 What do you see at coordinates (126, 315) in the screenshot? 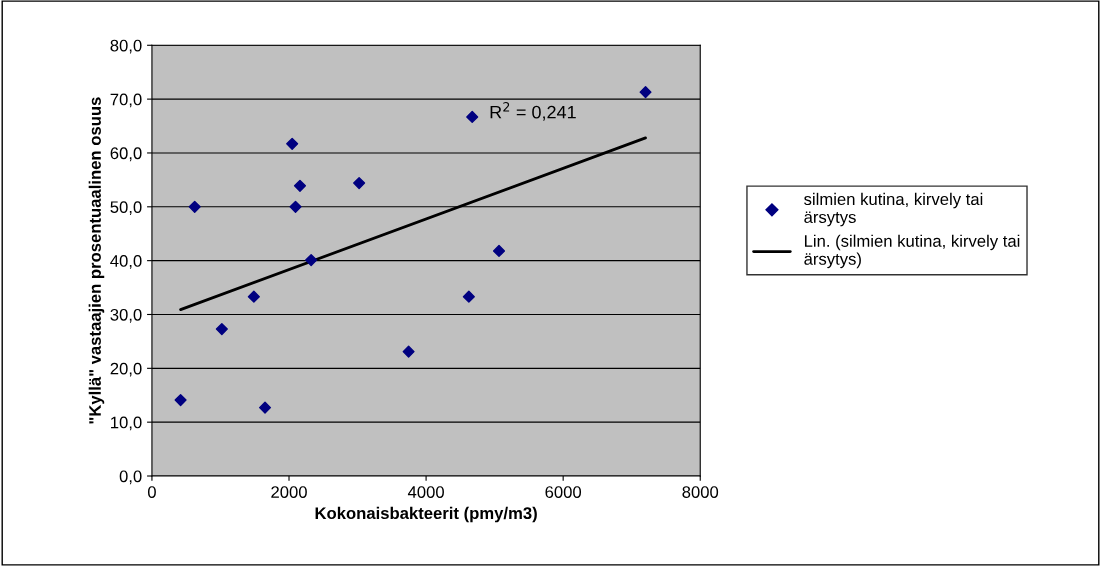
I see `y-tick-label: 30,0` at bounding box center [126, 315].